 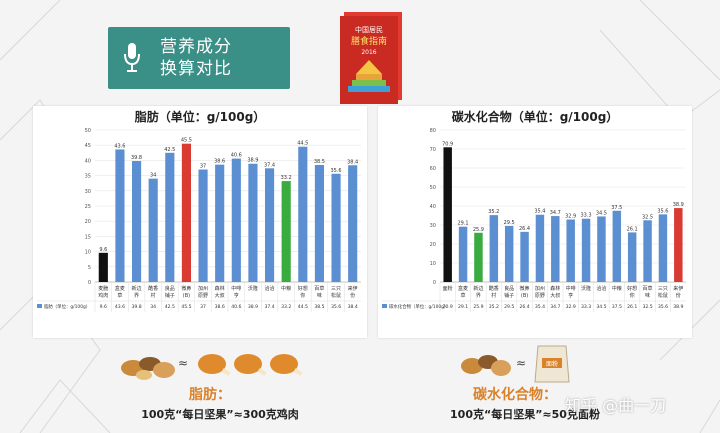 What do you see at coordinates (319, 295) in the screenshot?
I see `x-tick-label: 味` at bounding box center [319, 295].